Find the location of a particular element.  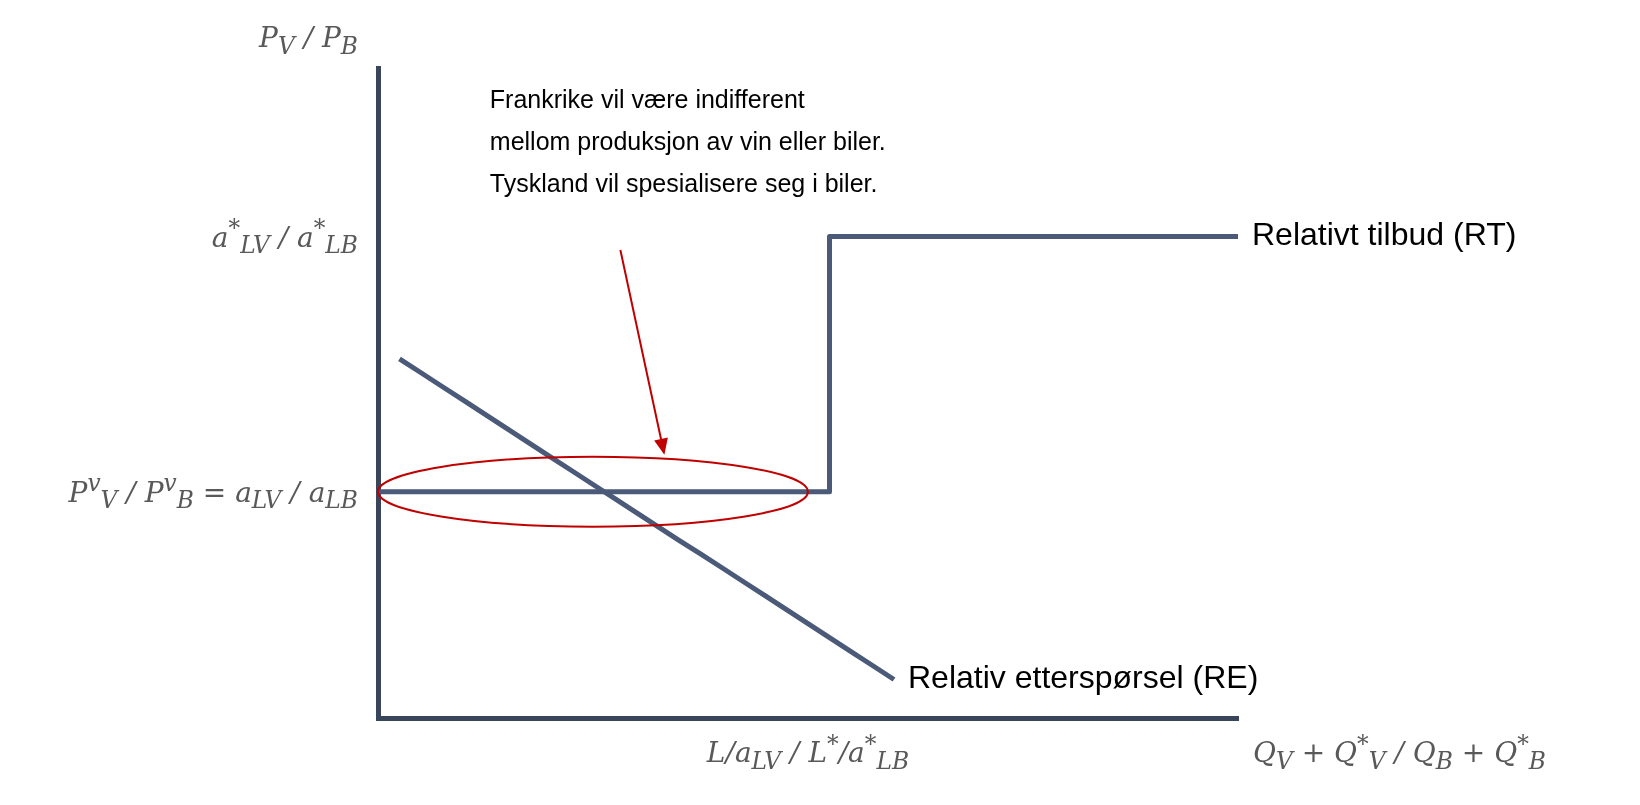

series-label: Relativt tilbud (RT) is located at coordinates (1384, 234).